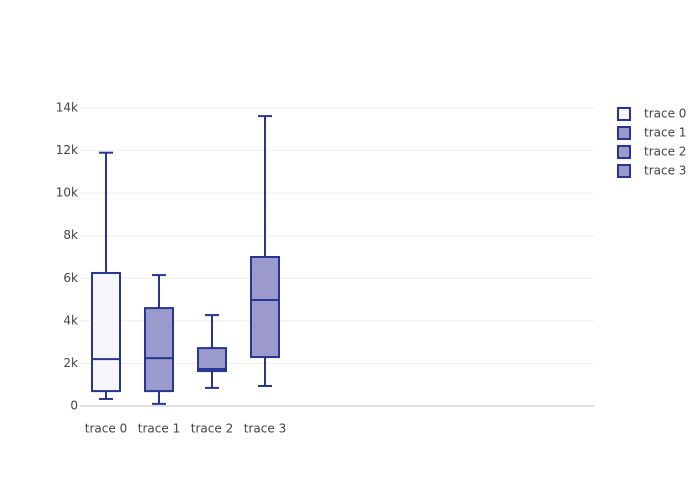 The height and width of the screenshot is (504, 700). I want to click on legend-label: trace 2, so click(665, 152).